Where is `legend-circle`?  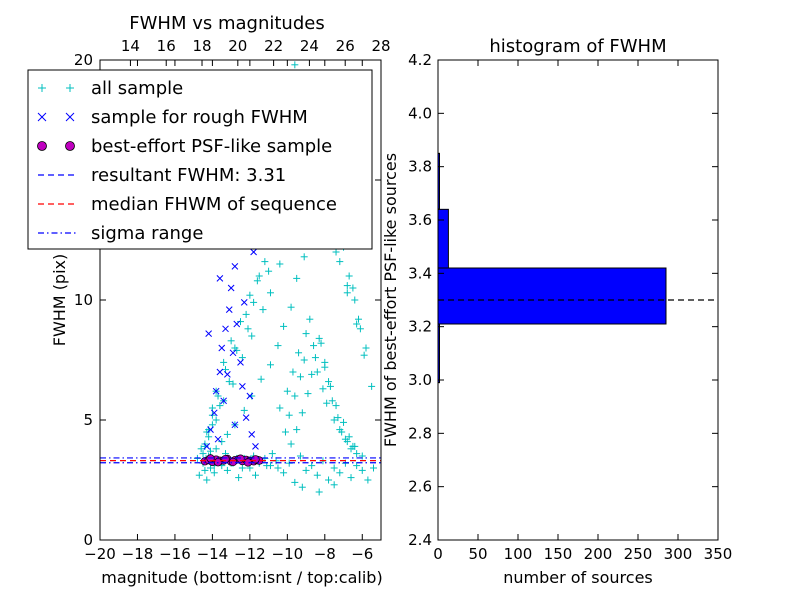
legend-circle is located at coordinates (70, 146).